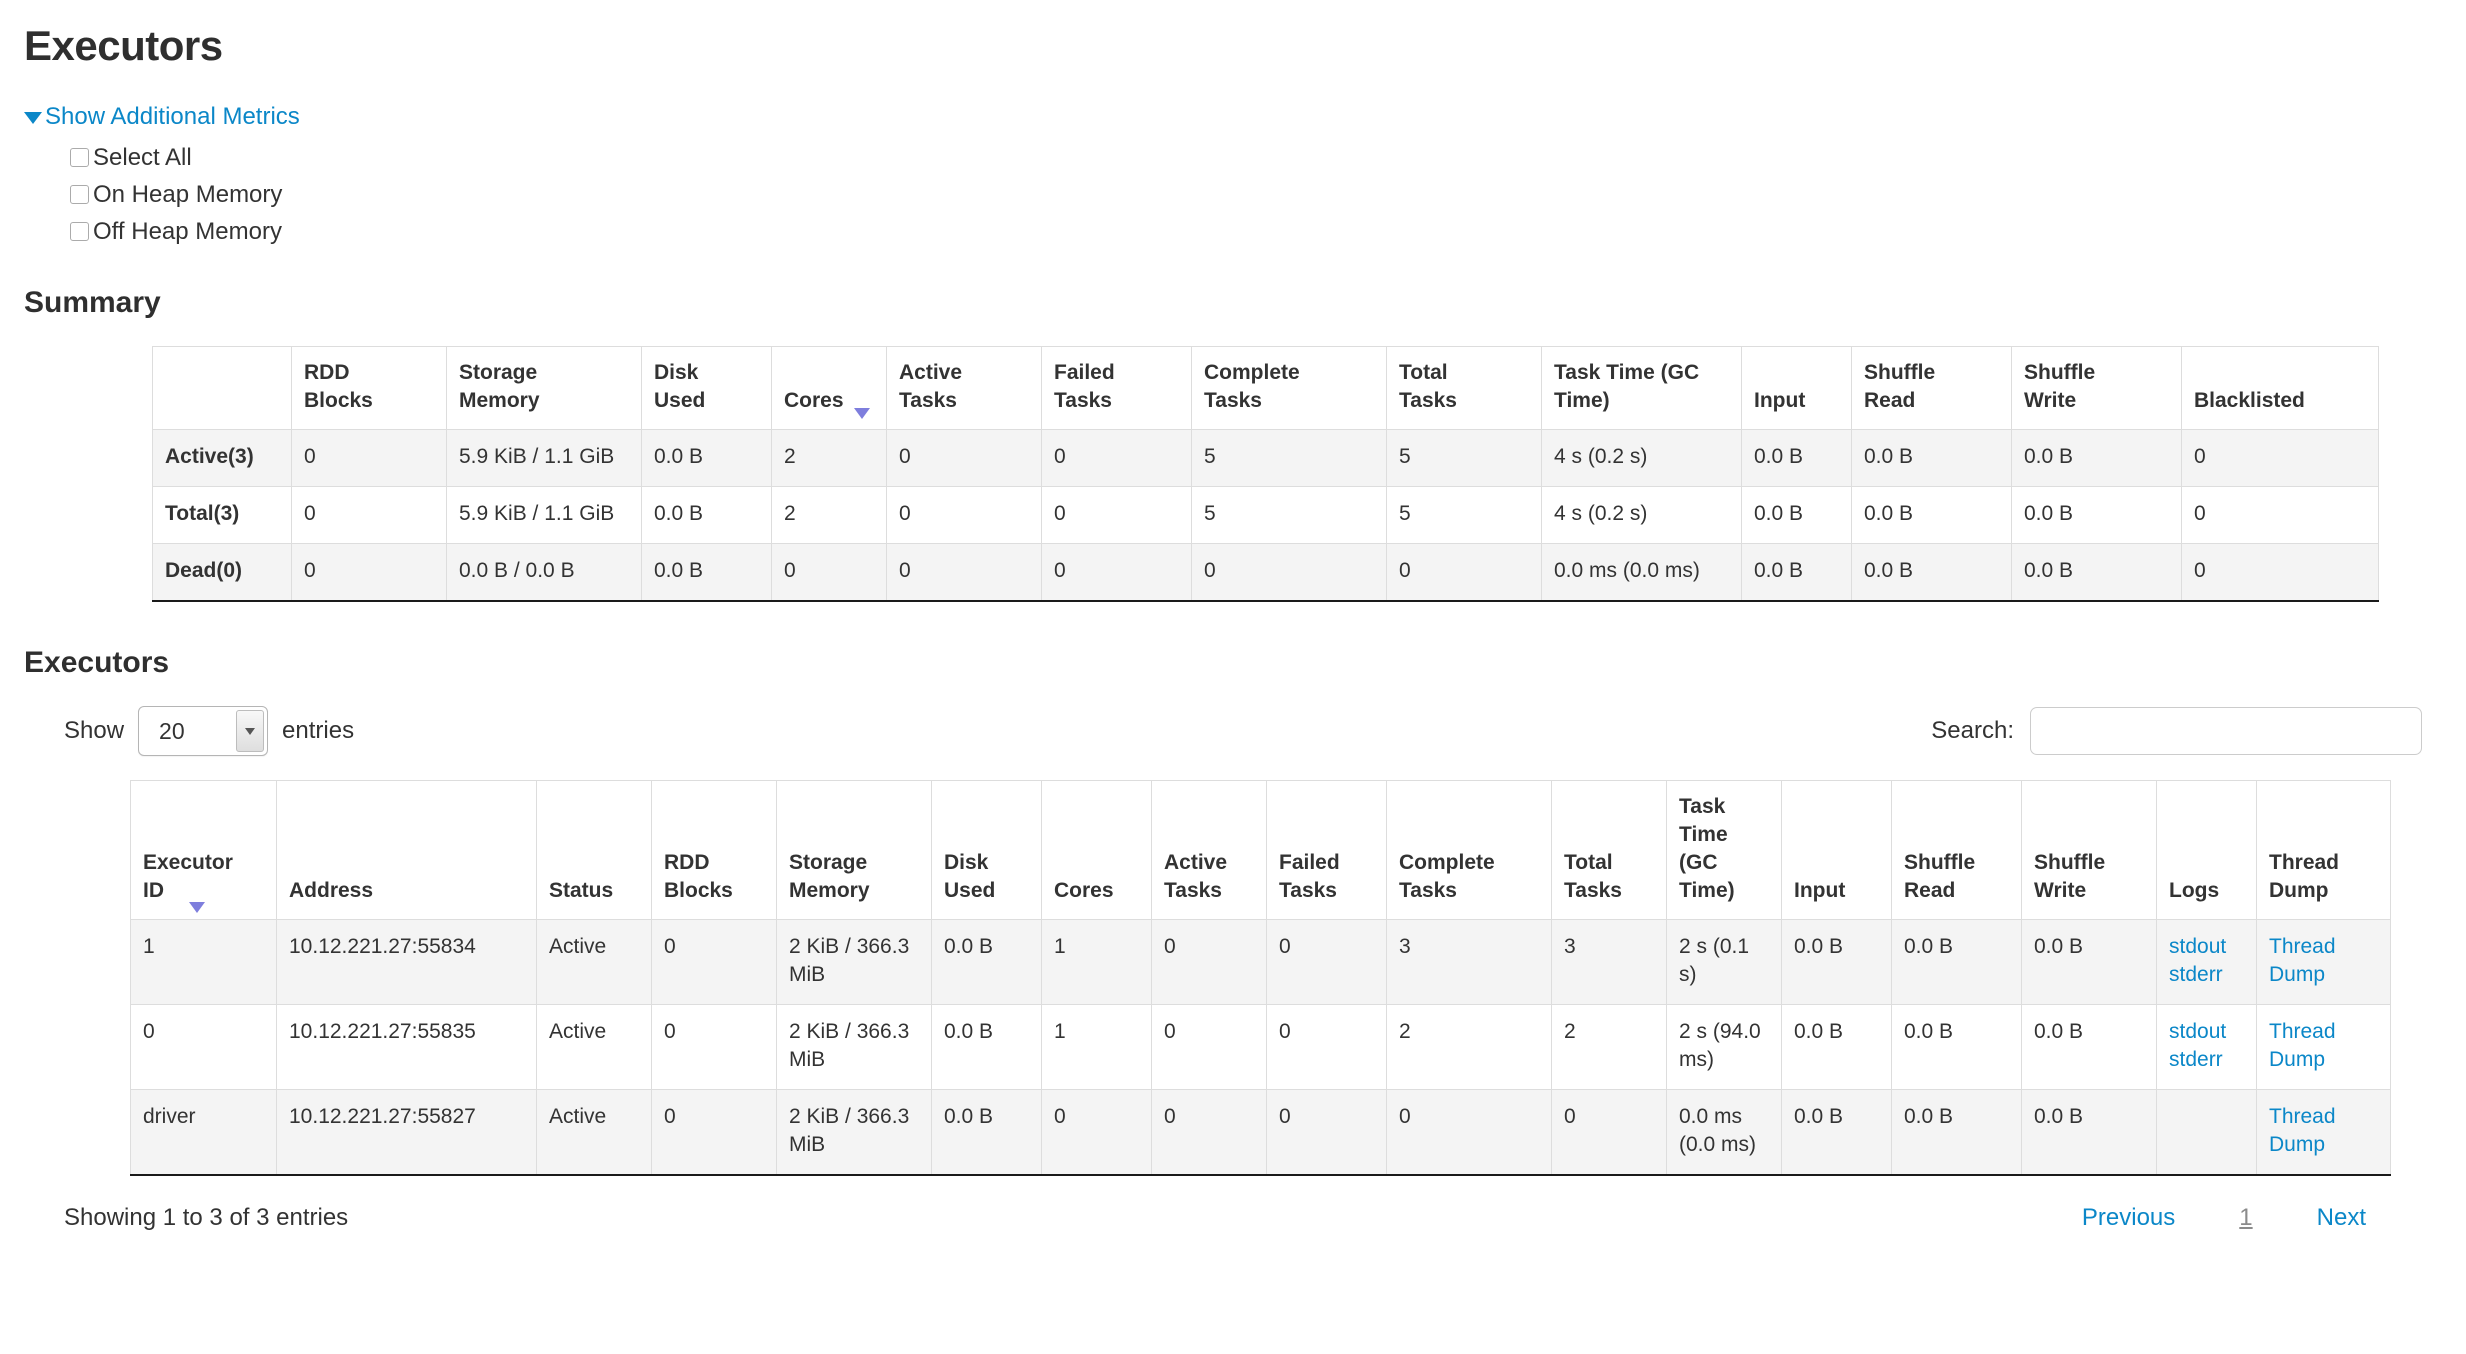  Describe the element at coordinates (142, 157) in the screenshot. I see `checkbox-label: Select All` at that location.